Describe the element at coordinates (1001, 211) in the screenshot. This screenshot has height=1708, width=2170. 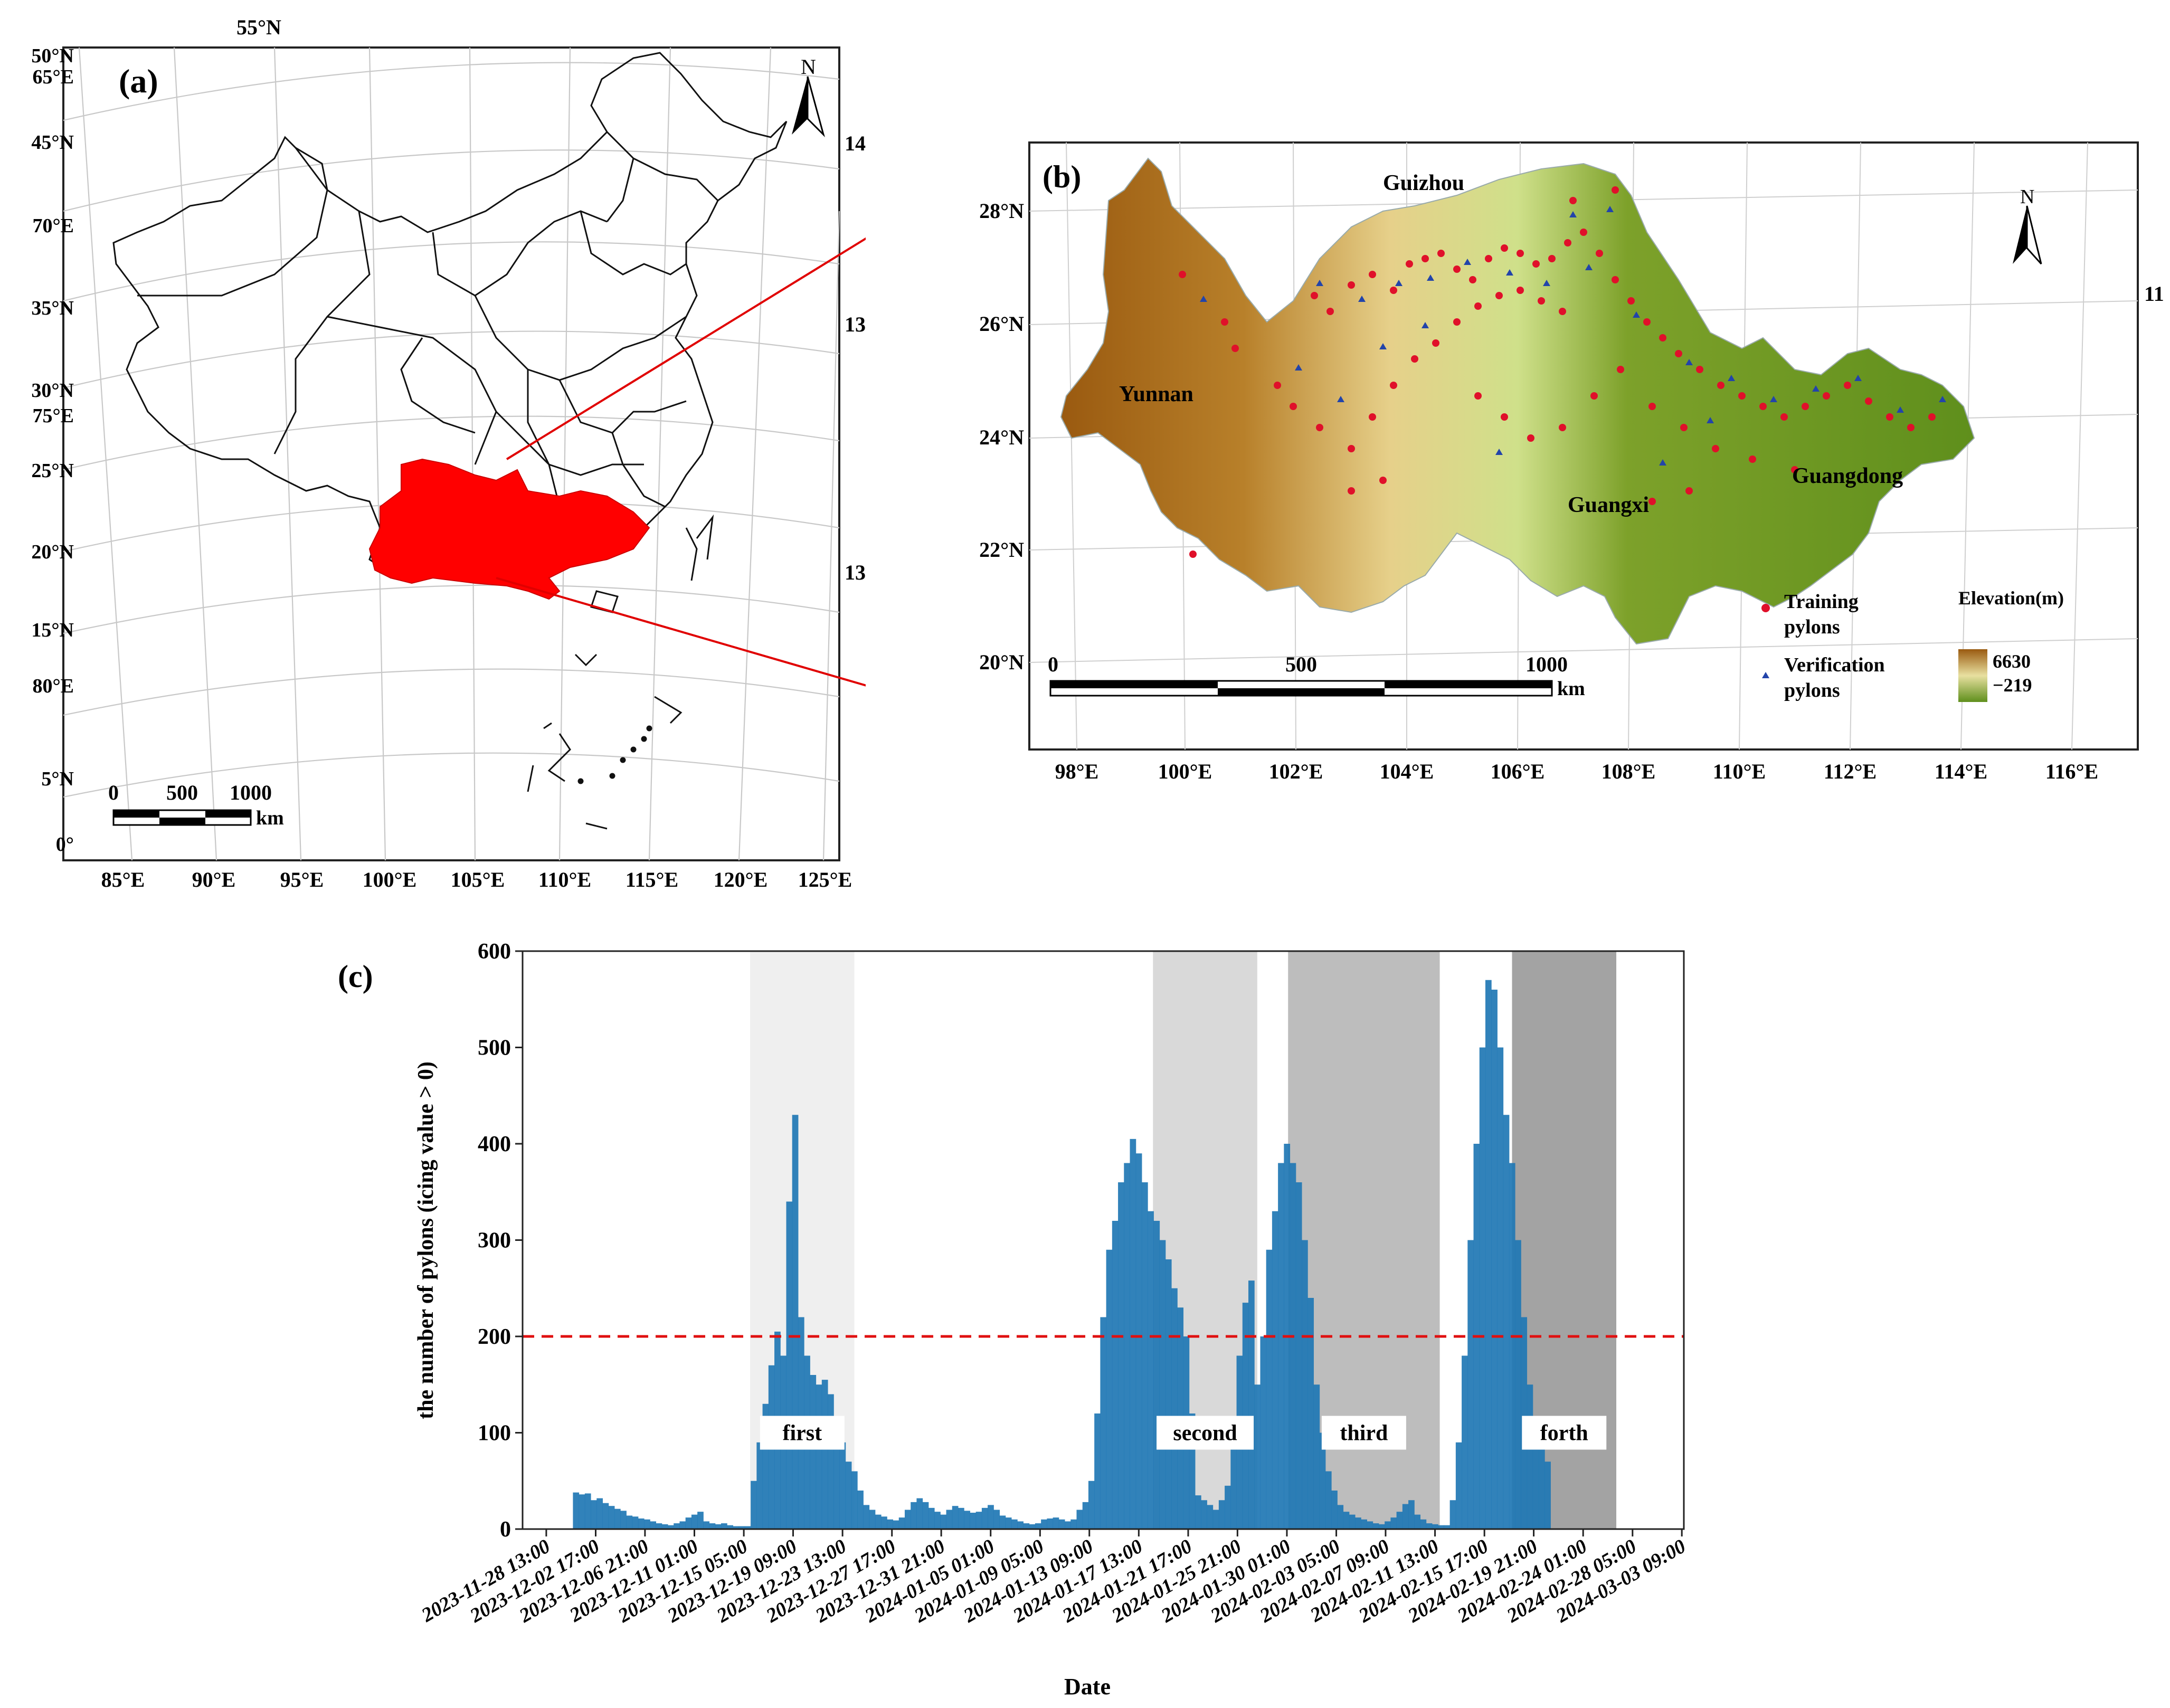
I see `lat-label-b: 28°N` at that location.